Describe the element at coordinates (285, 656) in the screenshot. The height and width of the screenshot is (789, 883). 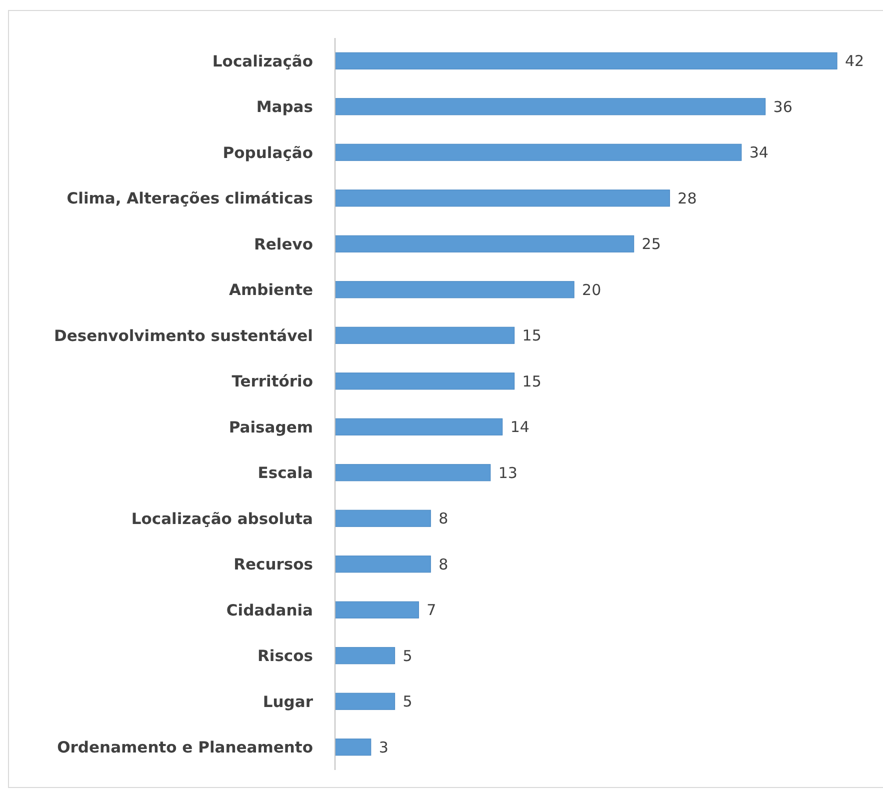
I see `y-tick-label: Riscos` at that location.